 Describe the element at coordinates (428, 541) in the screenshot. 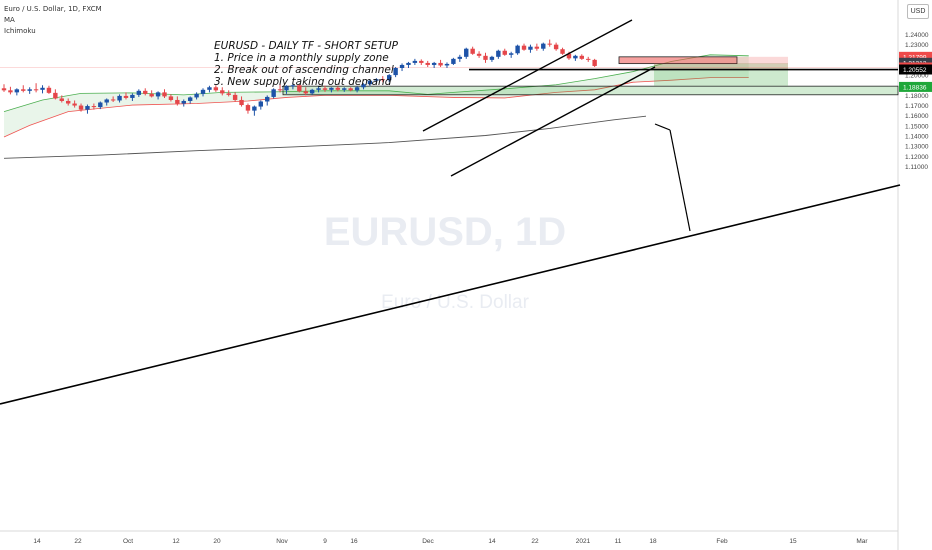

I see `x-tick-label: Dec` at that location.